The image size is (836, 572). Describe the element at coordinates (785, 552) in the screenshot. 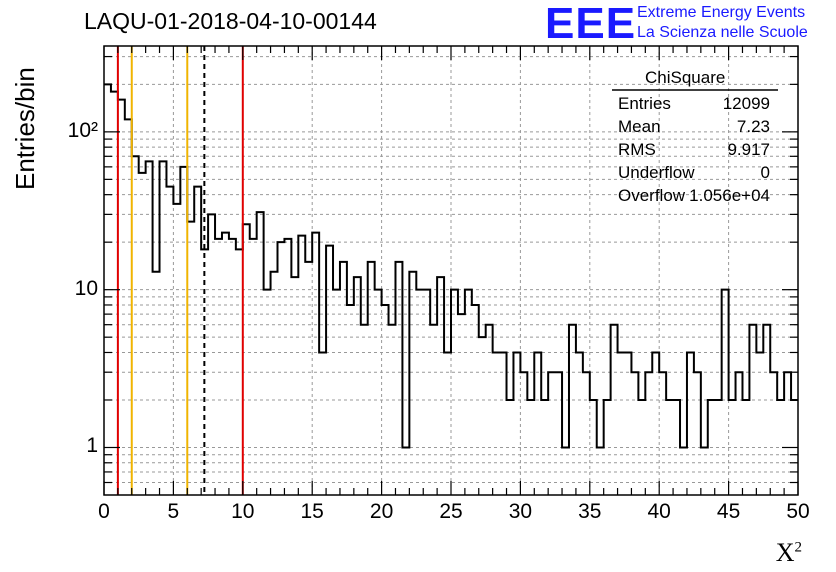

I see `x-axis-label-base: X` at that location.